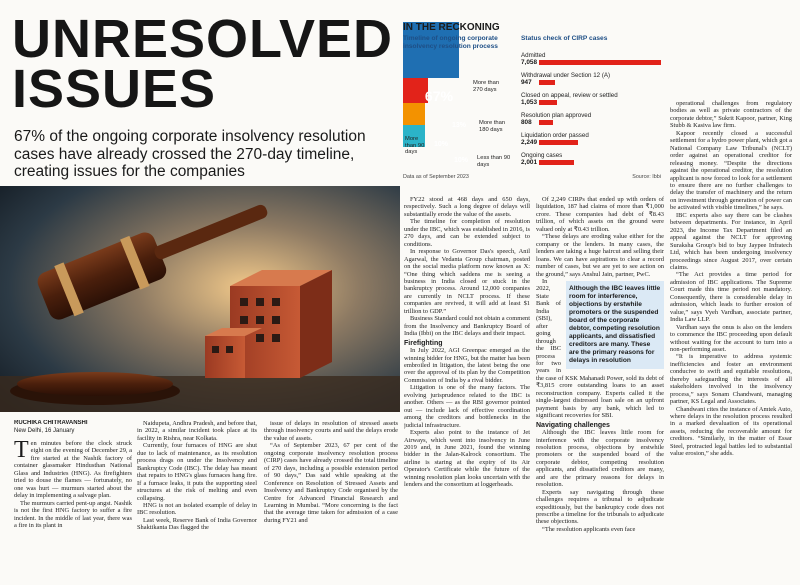 The width and height of the screenshot is (800, 585). What do you see at coordinates (486, 86) in the screenshot?
I see `bubble-category: More than 270 days` at bounding box center [486, 86].